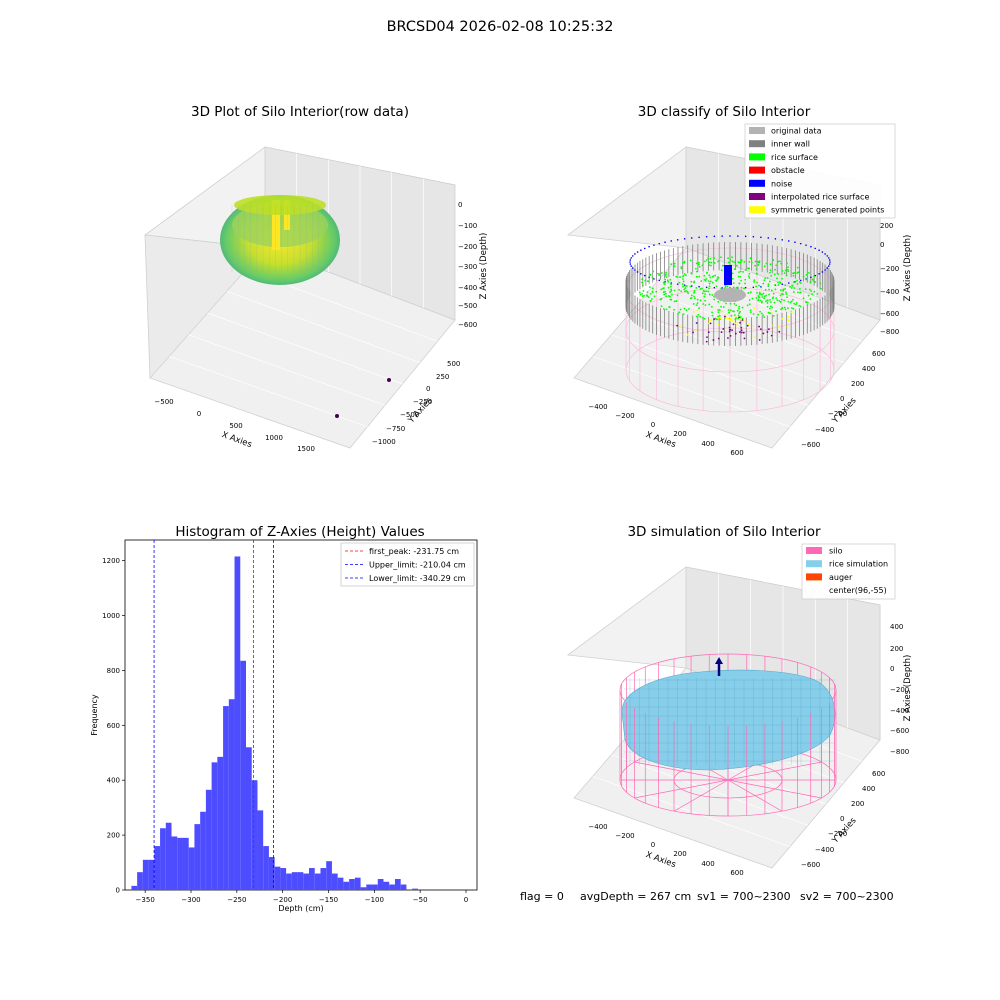  Describe the element at coordinates (417, 565) in the screenshot. I see `legend-label: Upper_limit: -210.04 cm` at that location.